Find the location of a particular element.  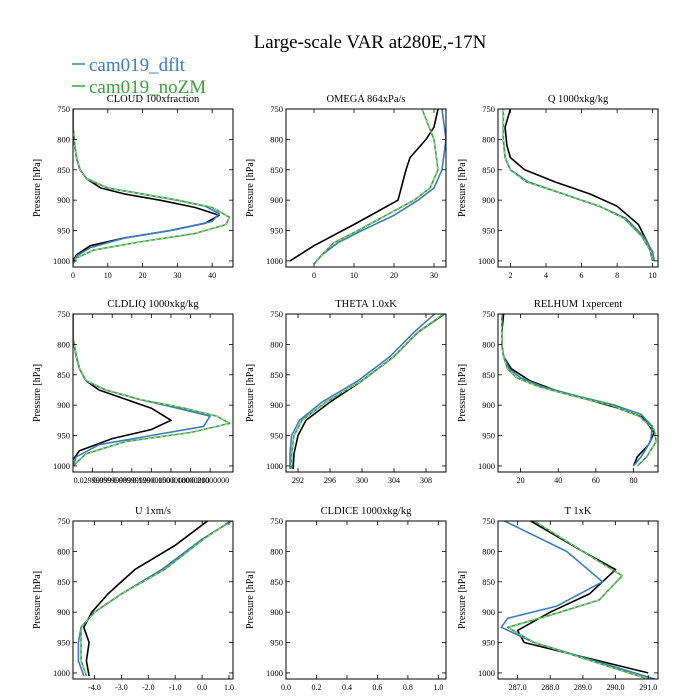

x-tick-label: 0.4 is located at coordinates (347, 687).